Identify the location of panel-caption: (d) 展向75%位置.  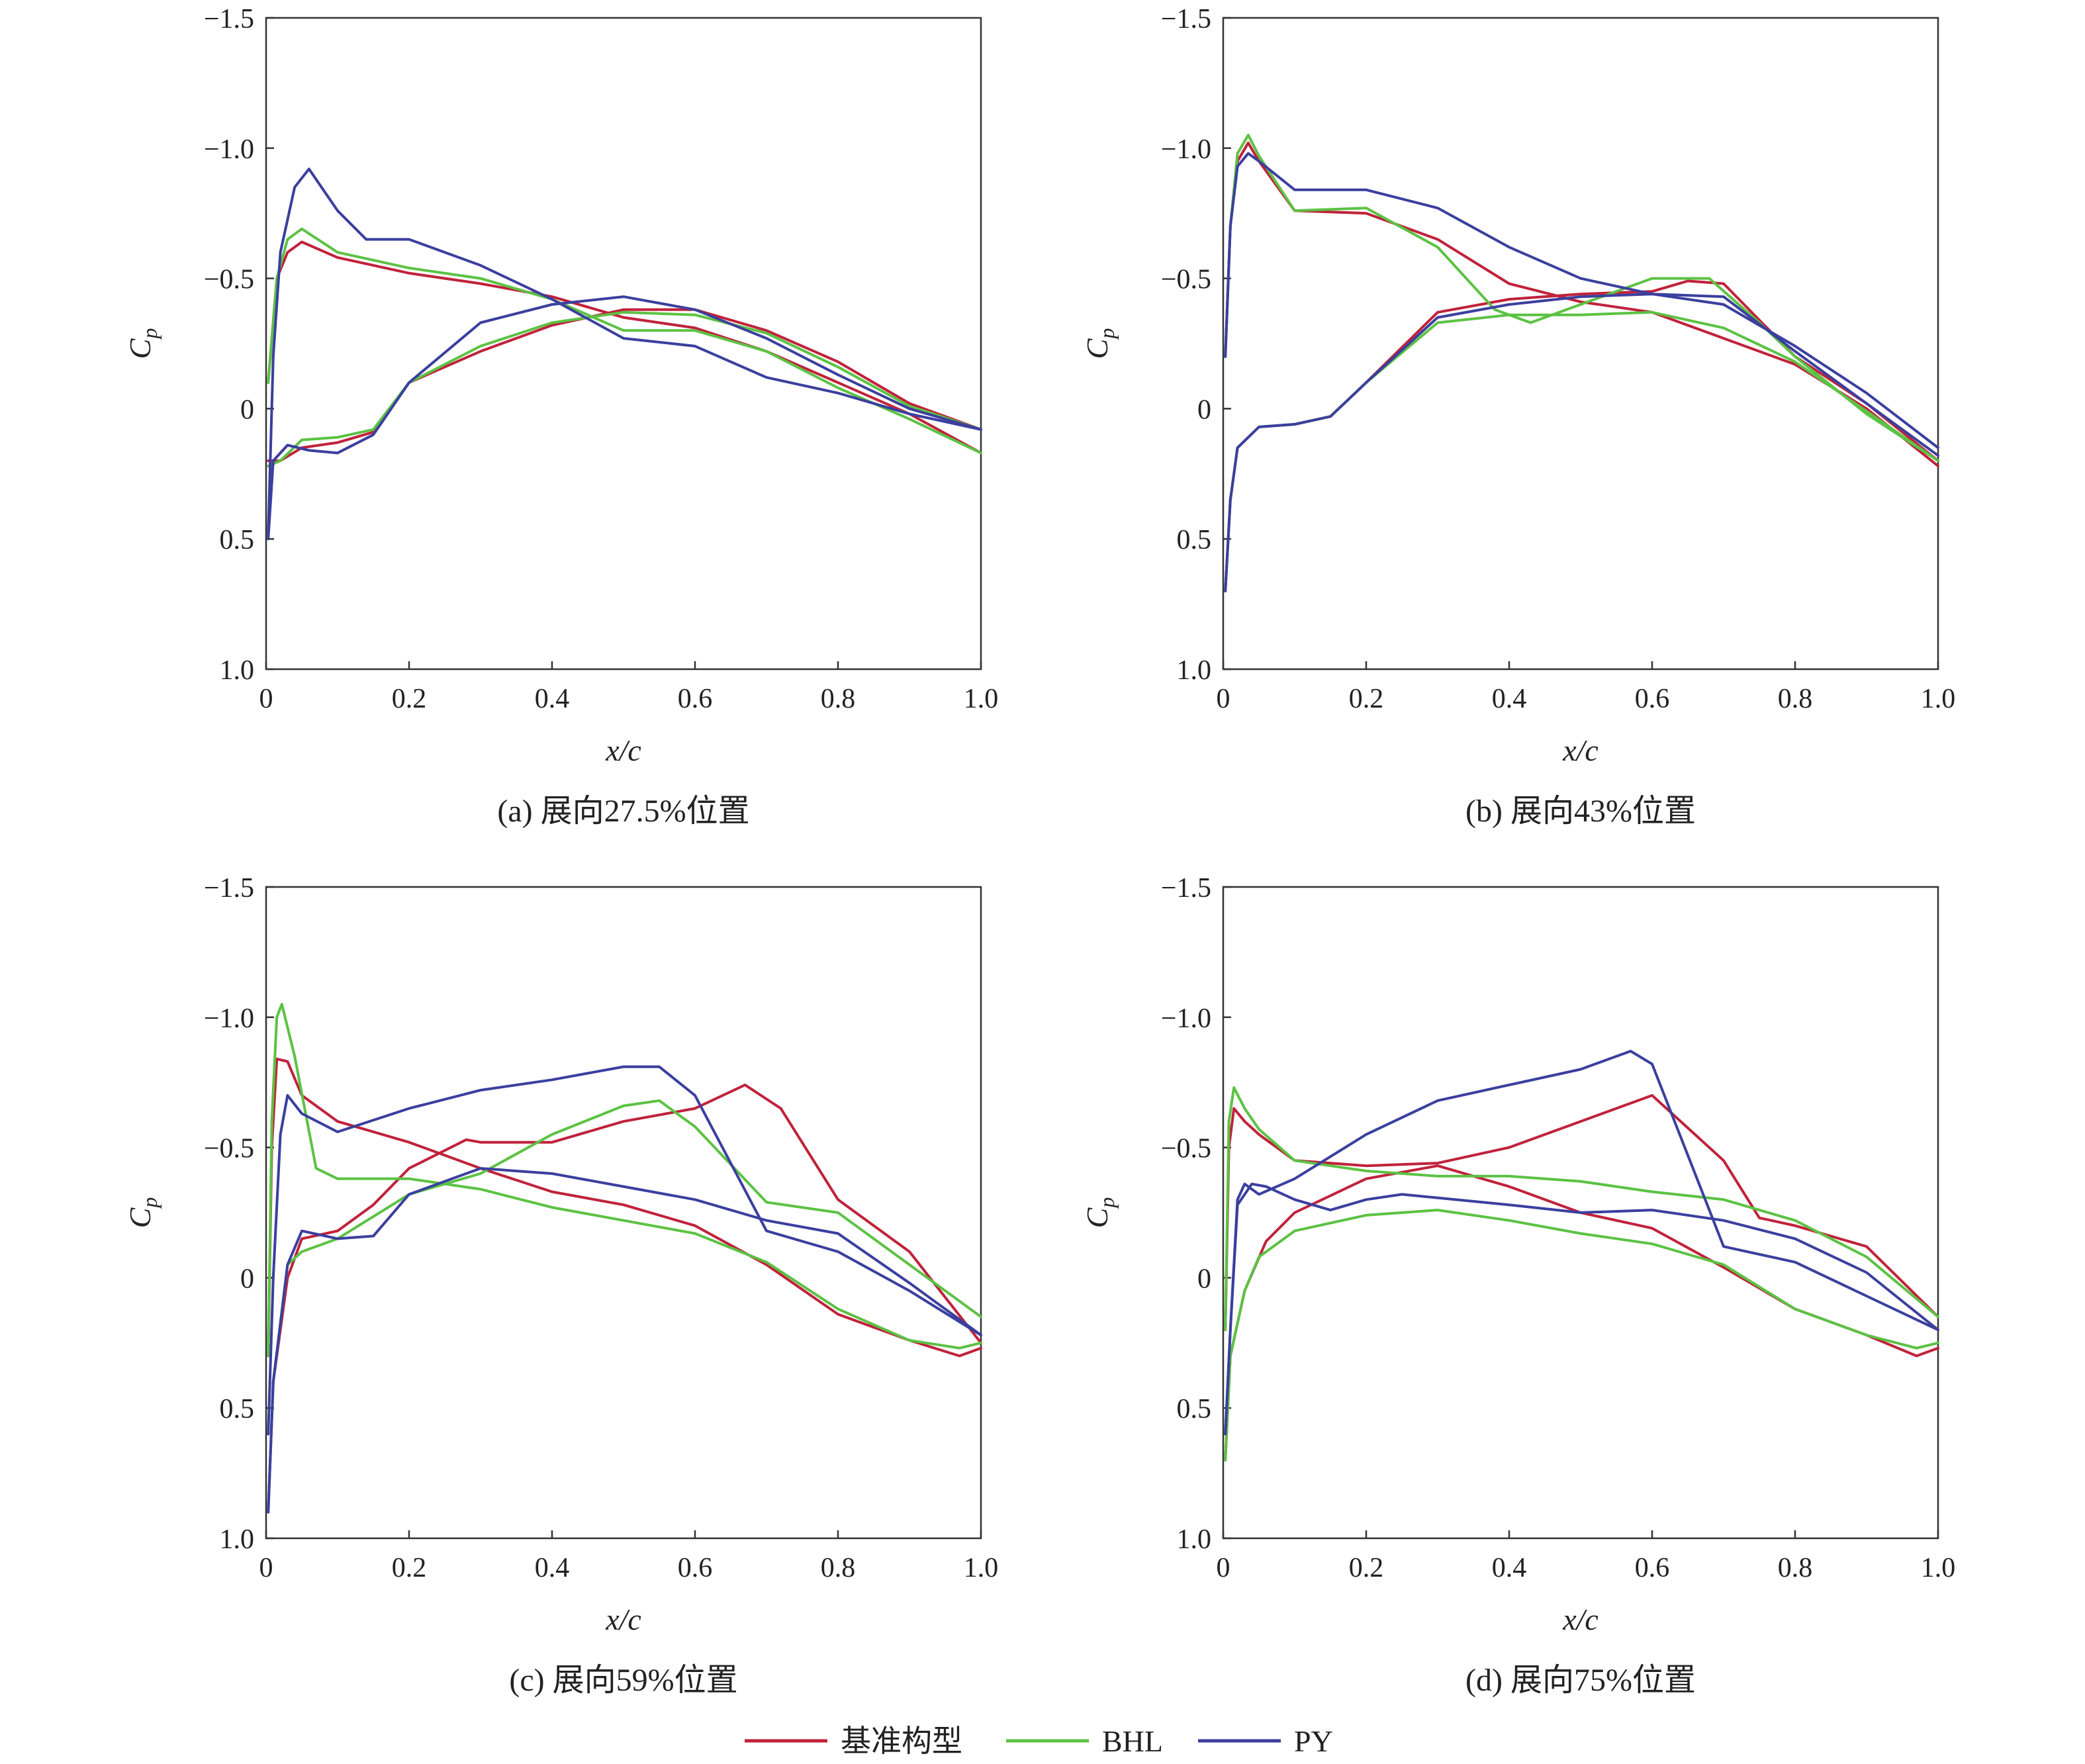
(1580, 1680).